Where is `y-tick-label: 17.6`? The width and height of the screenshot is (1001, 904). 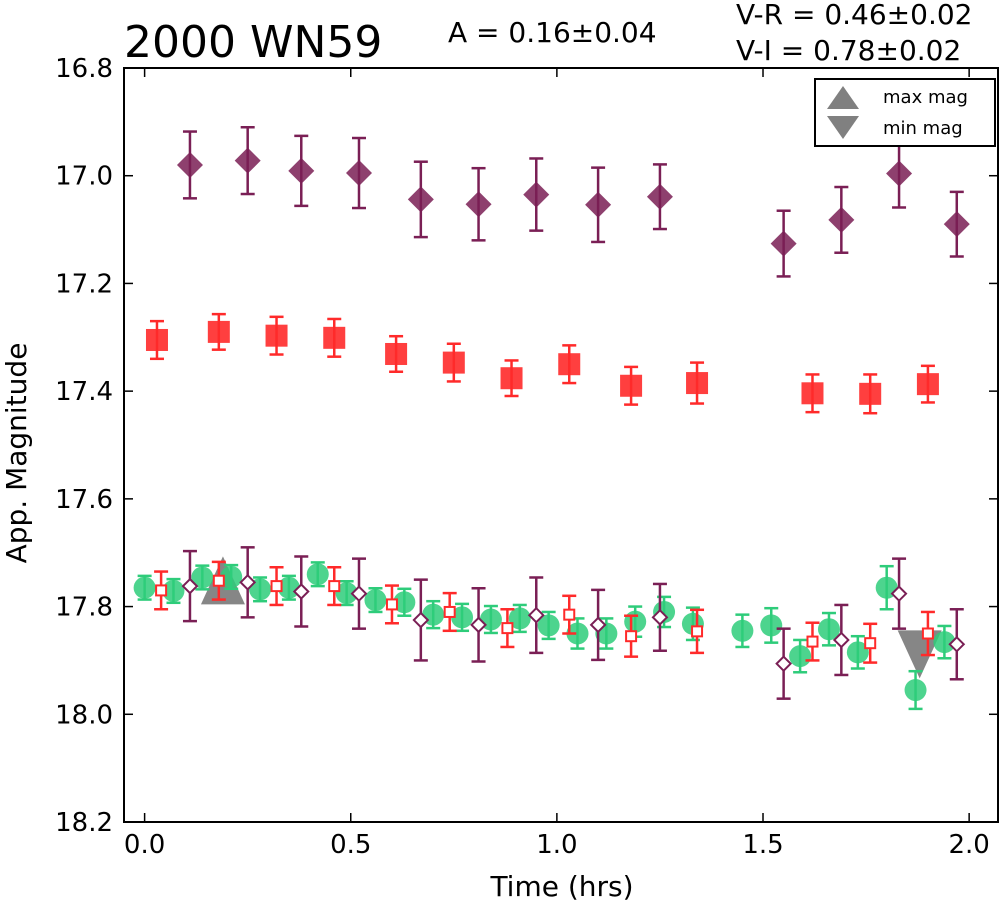
y-tick-label: 17.6 is located at coordinates (84, 500).